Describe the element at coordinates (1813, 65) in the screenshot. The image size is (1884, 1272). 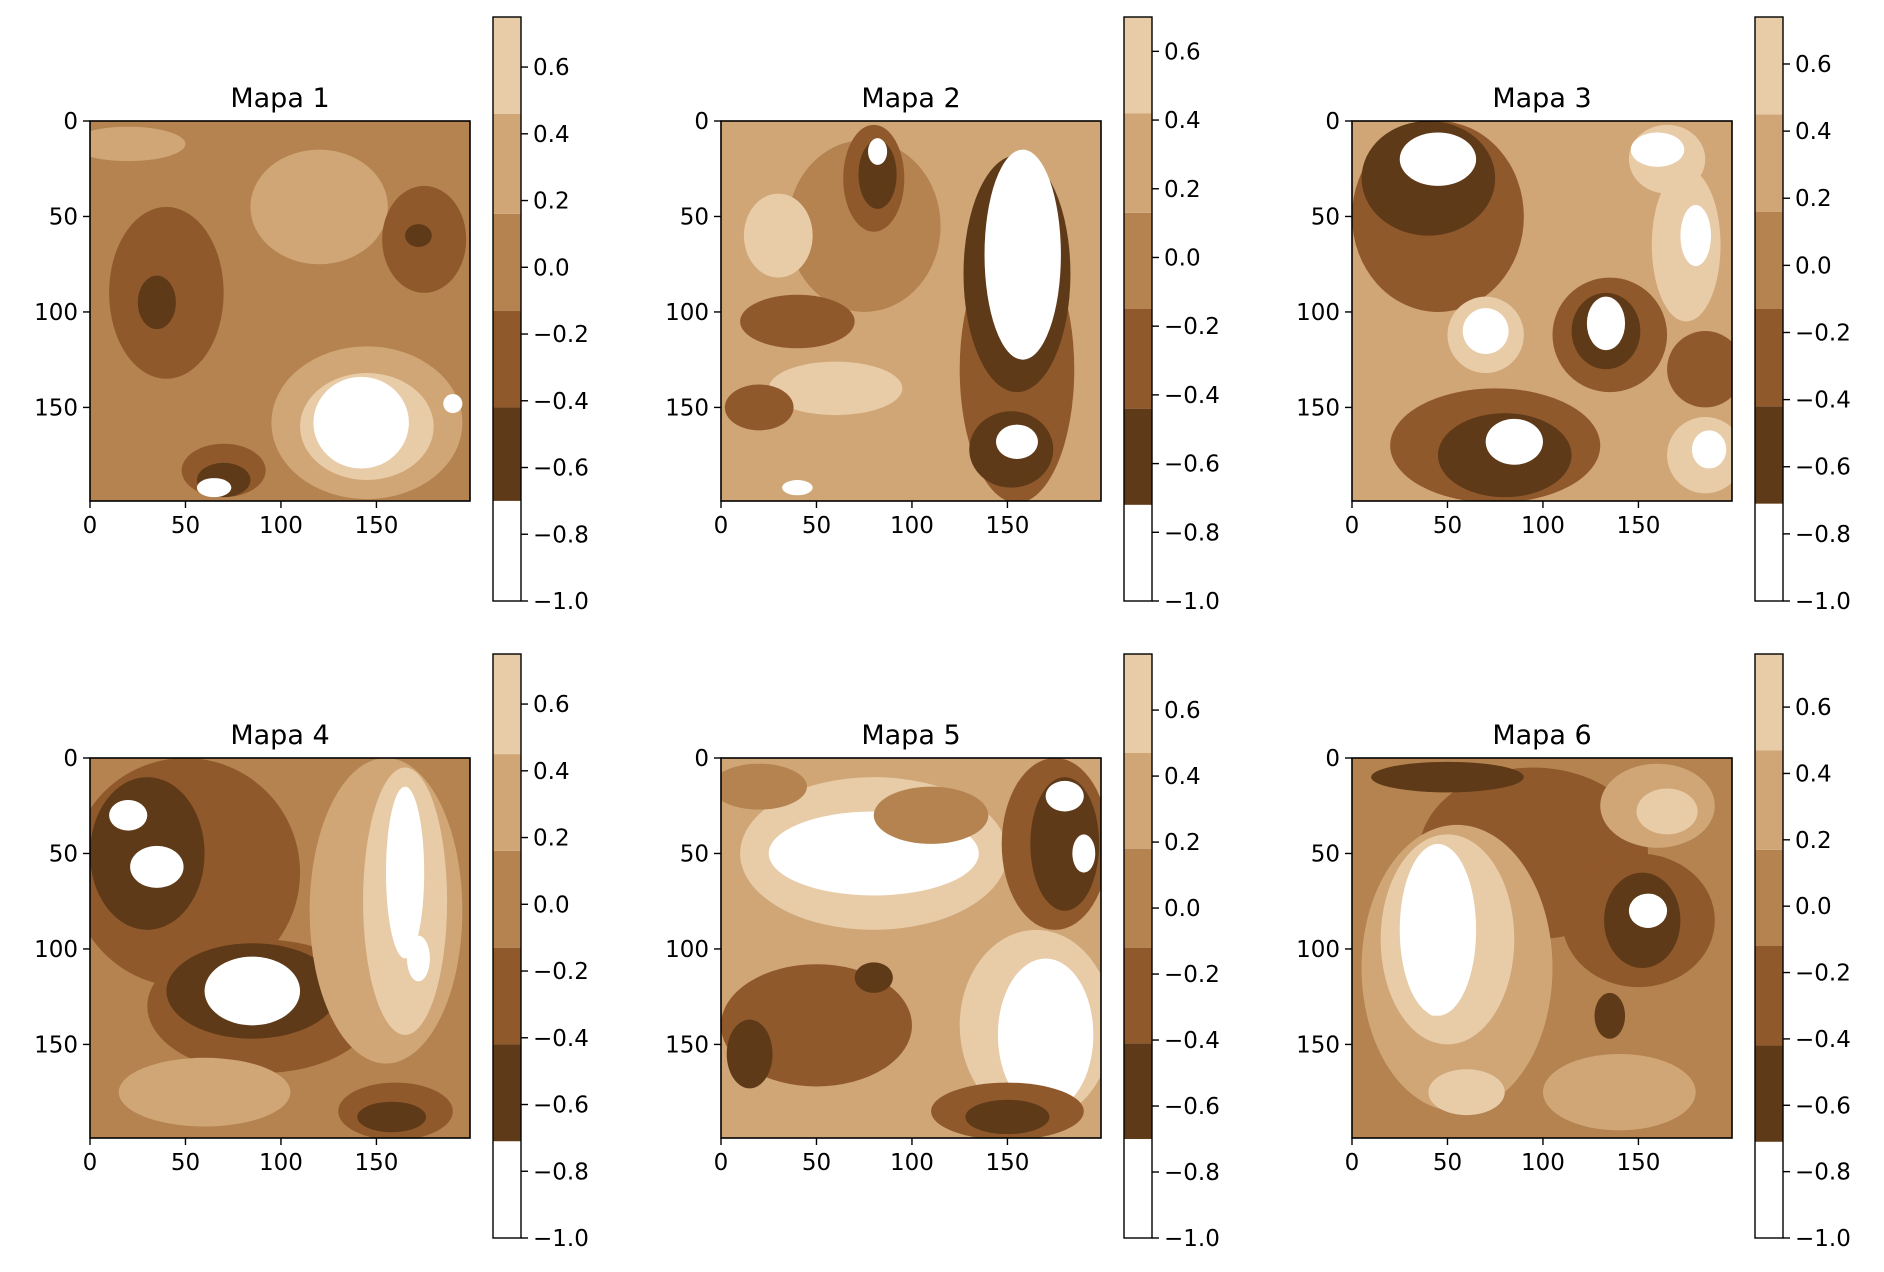
I see `colorbar-tick-label: 0.6` at that location.